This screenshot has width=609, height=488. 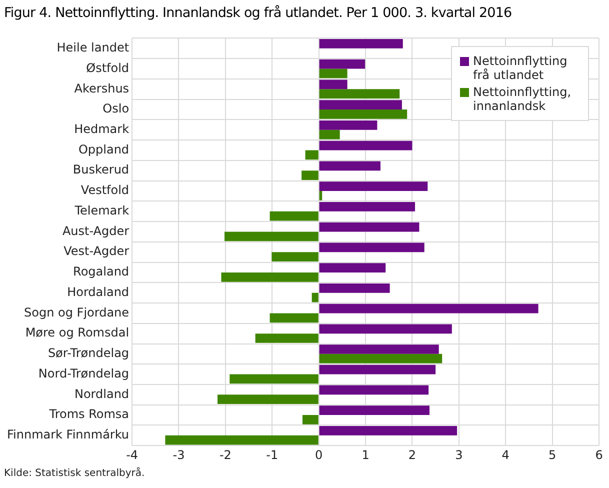 What do you see at coordinates (93, 47) in the screenshot?
I see `y-tick-label: Heile landet` at bounding box center [93, 47].